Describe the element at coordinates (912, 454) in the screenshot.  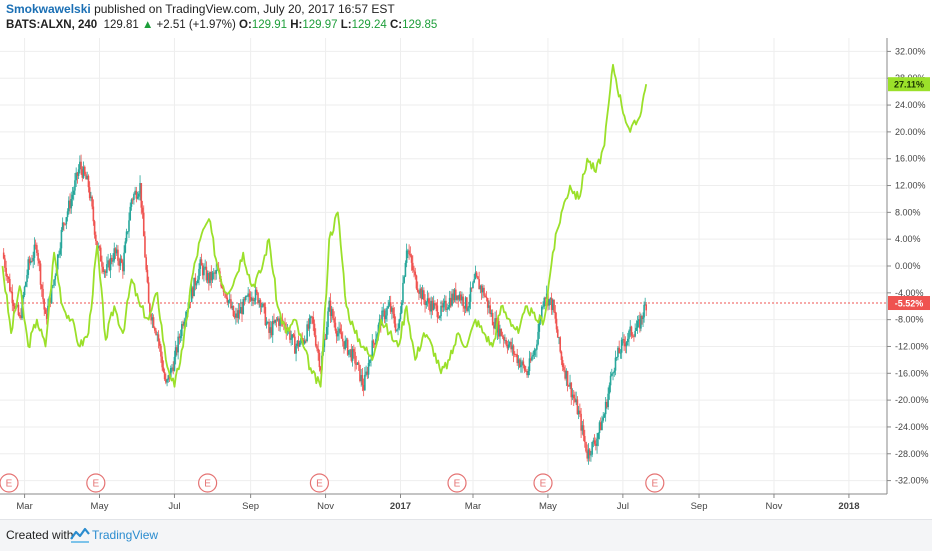
I see `y-tick-label: -28.00%` at that location.